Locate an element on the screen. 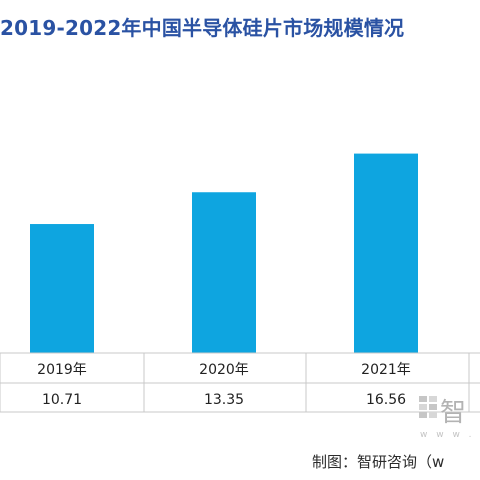  watermark-logo: 智 w w w . is located at coordinates (449, 417).